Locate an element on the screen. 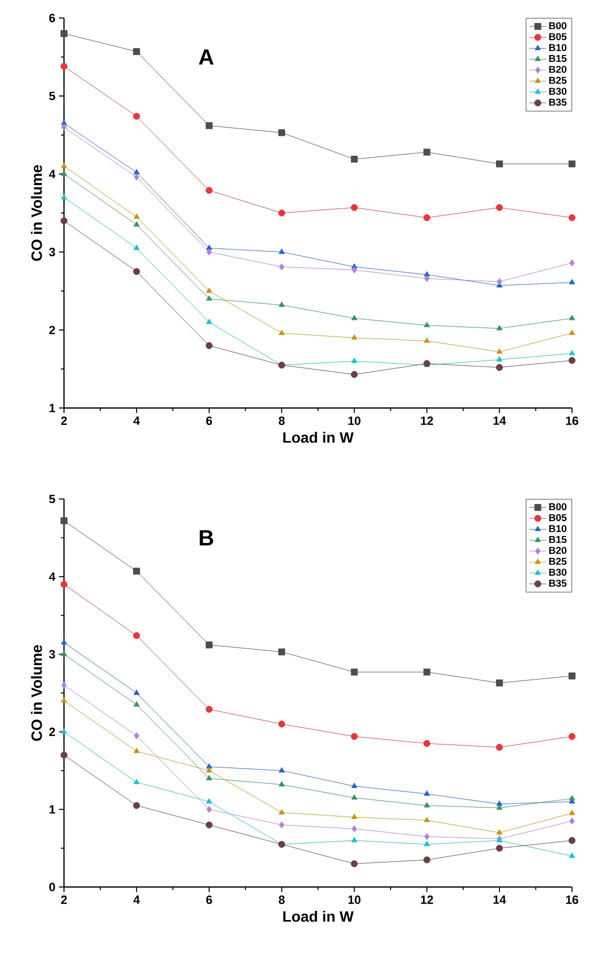  annotation: A is located at coordinates (206, 57).